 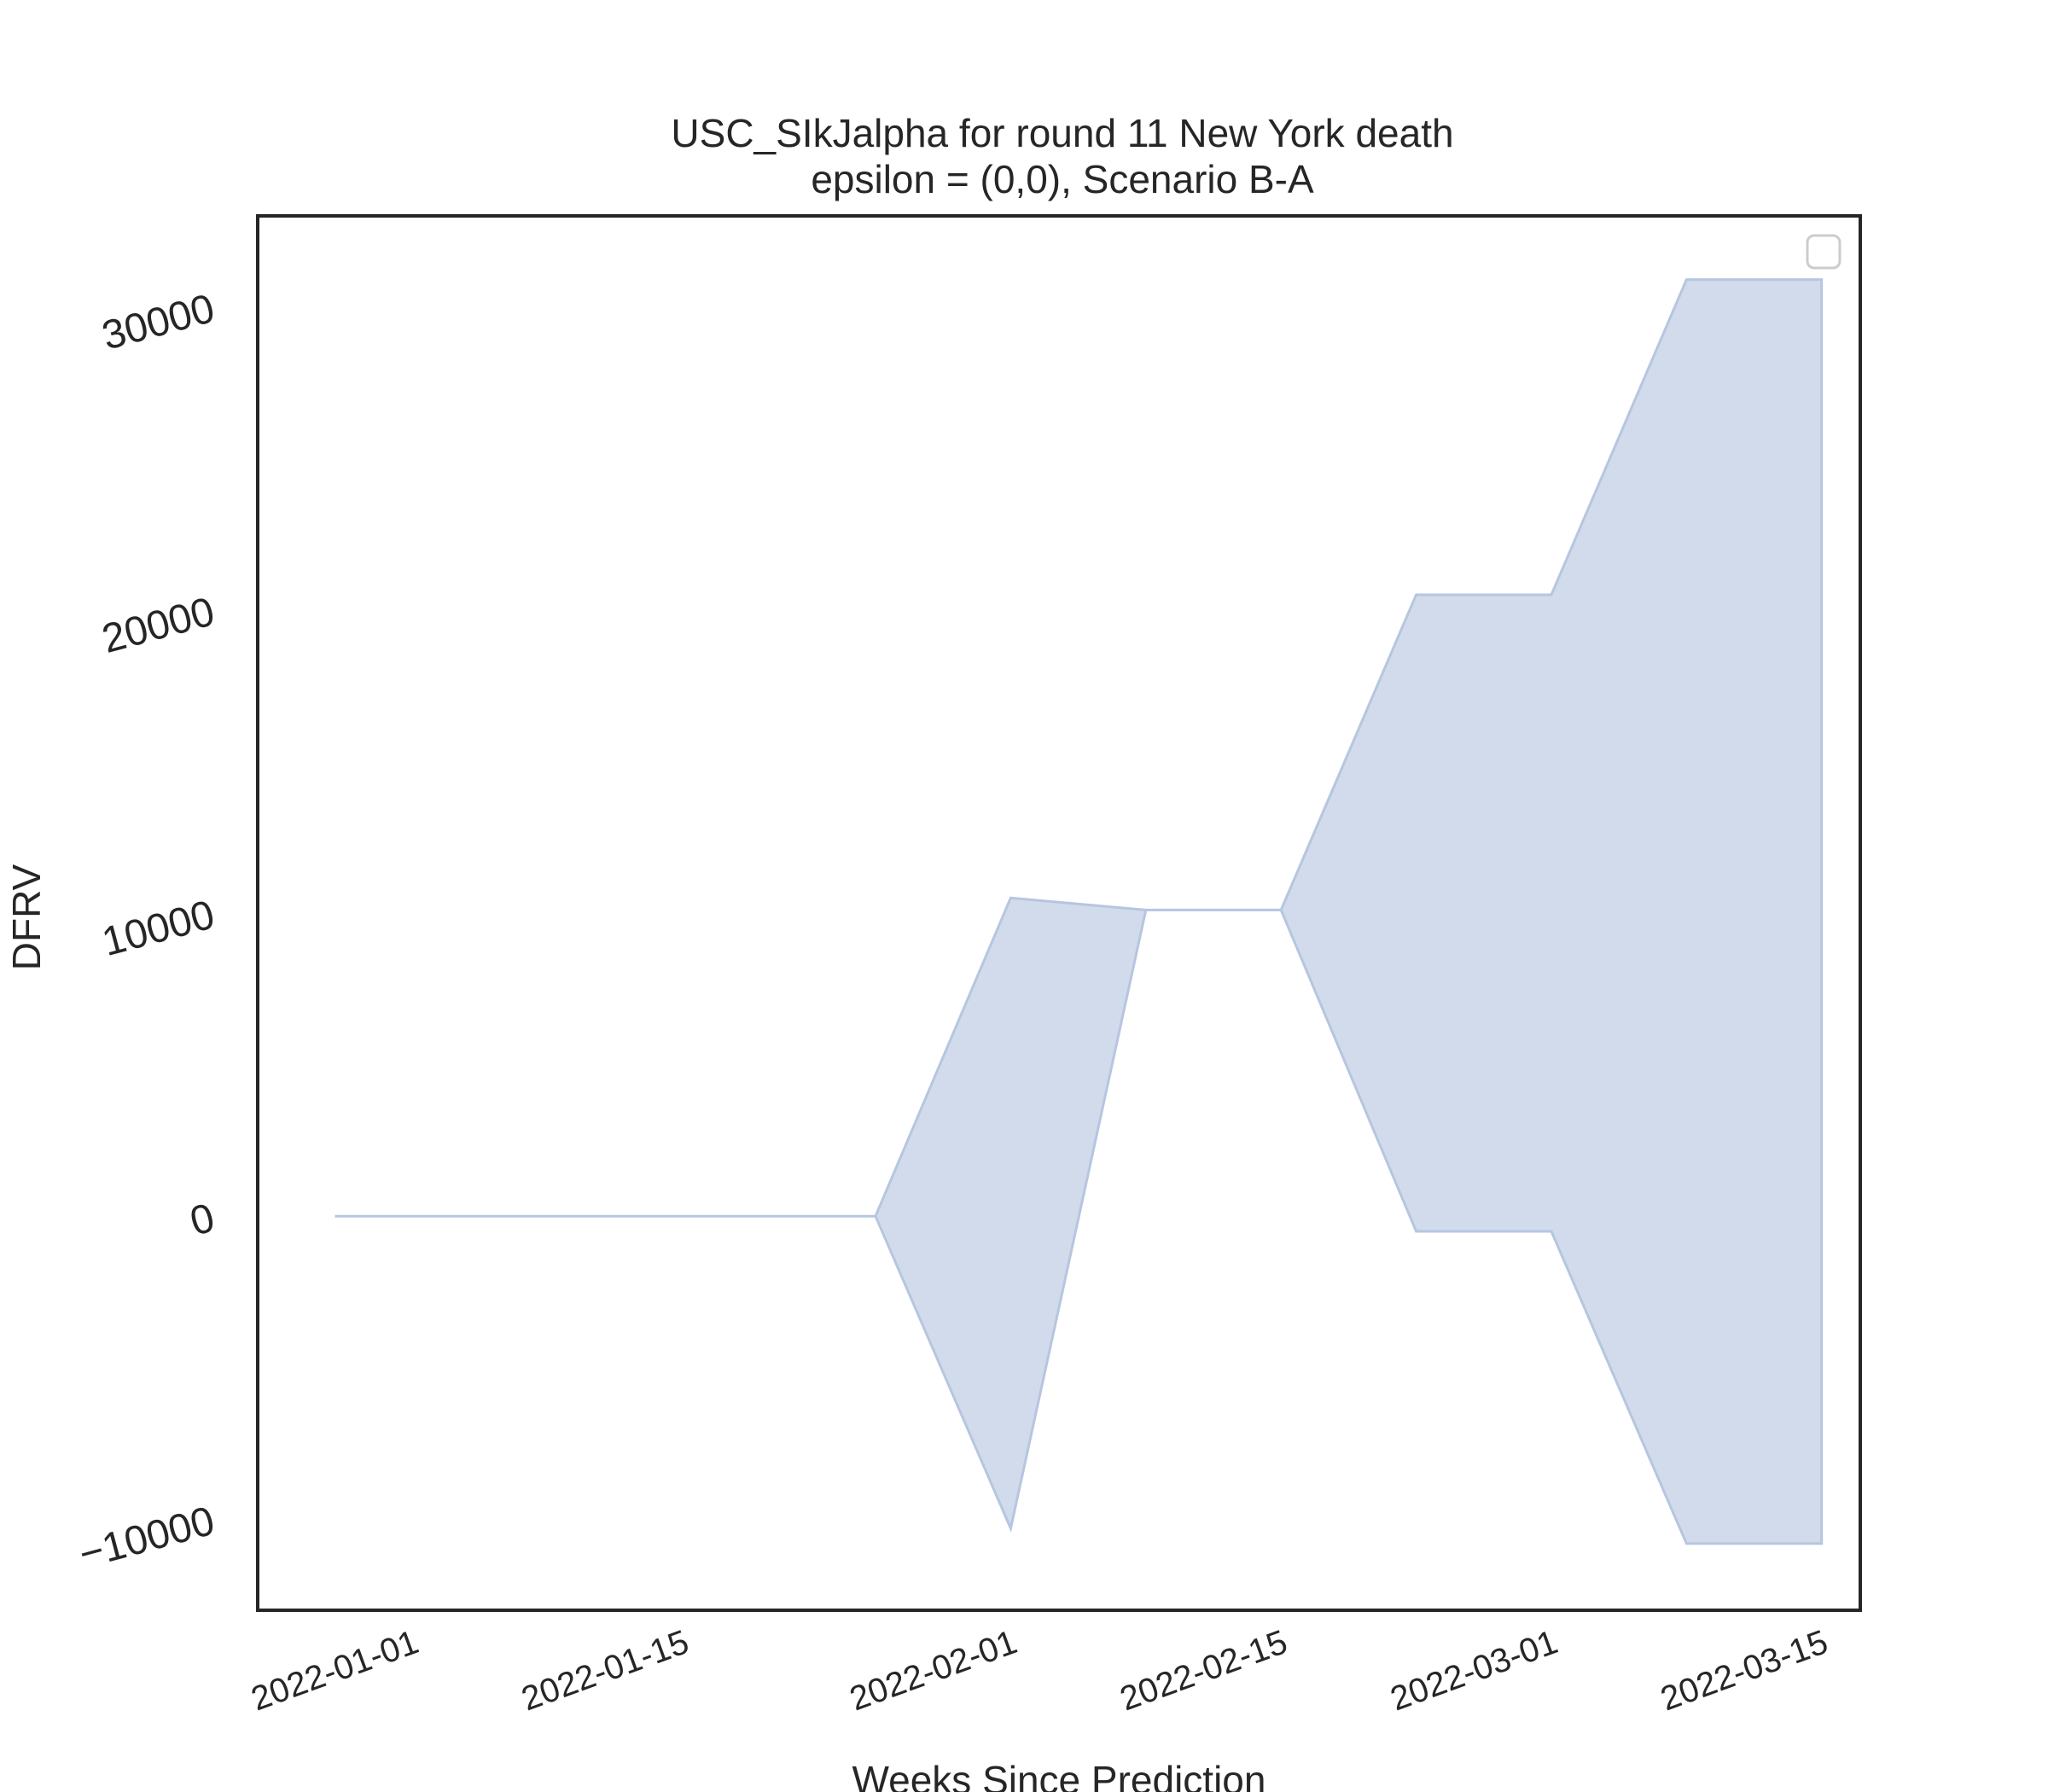 I want to click on legend-box, so click(x=1824, y=252).